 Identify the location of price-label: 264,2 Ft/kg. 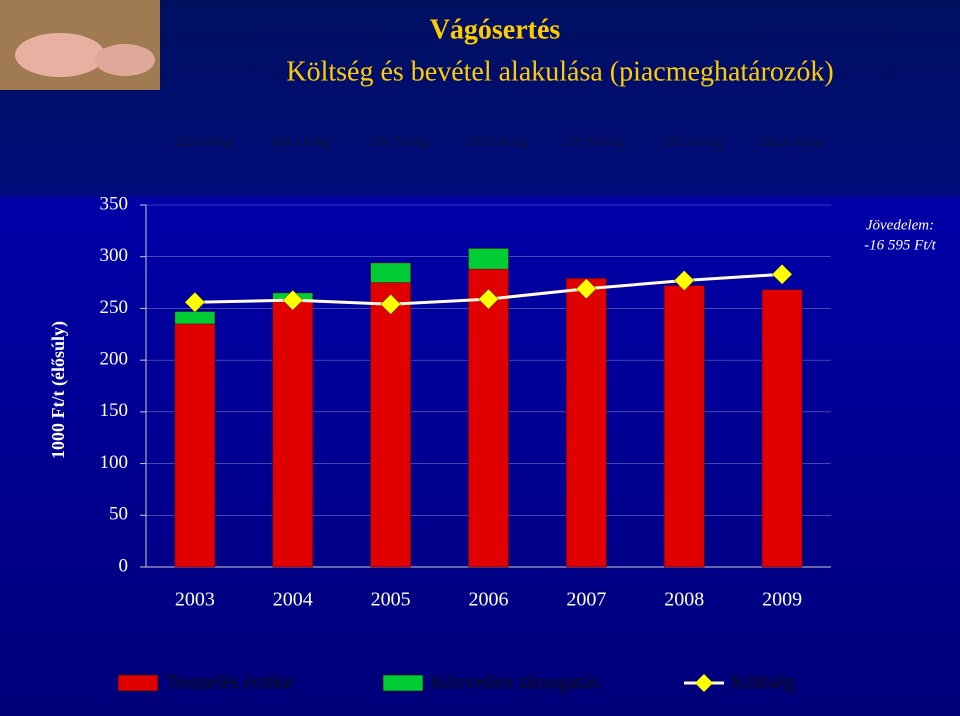
(301, 141).